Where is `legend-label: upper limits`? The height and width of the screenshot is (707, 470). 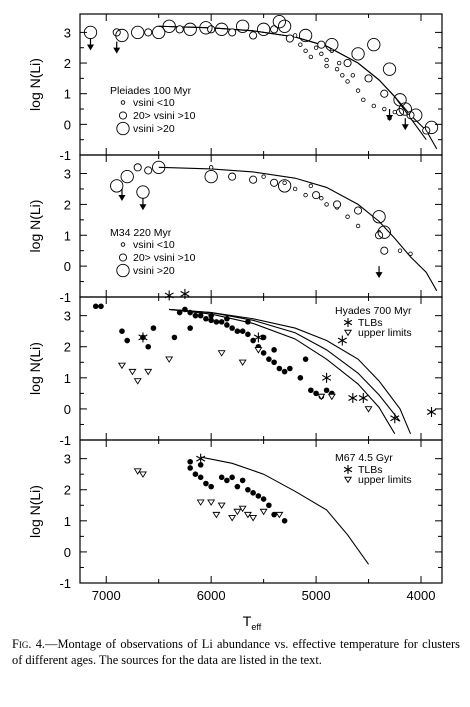 legend-label: upper limits is located at coordinates (385, 480).